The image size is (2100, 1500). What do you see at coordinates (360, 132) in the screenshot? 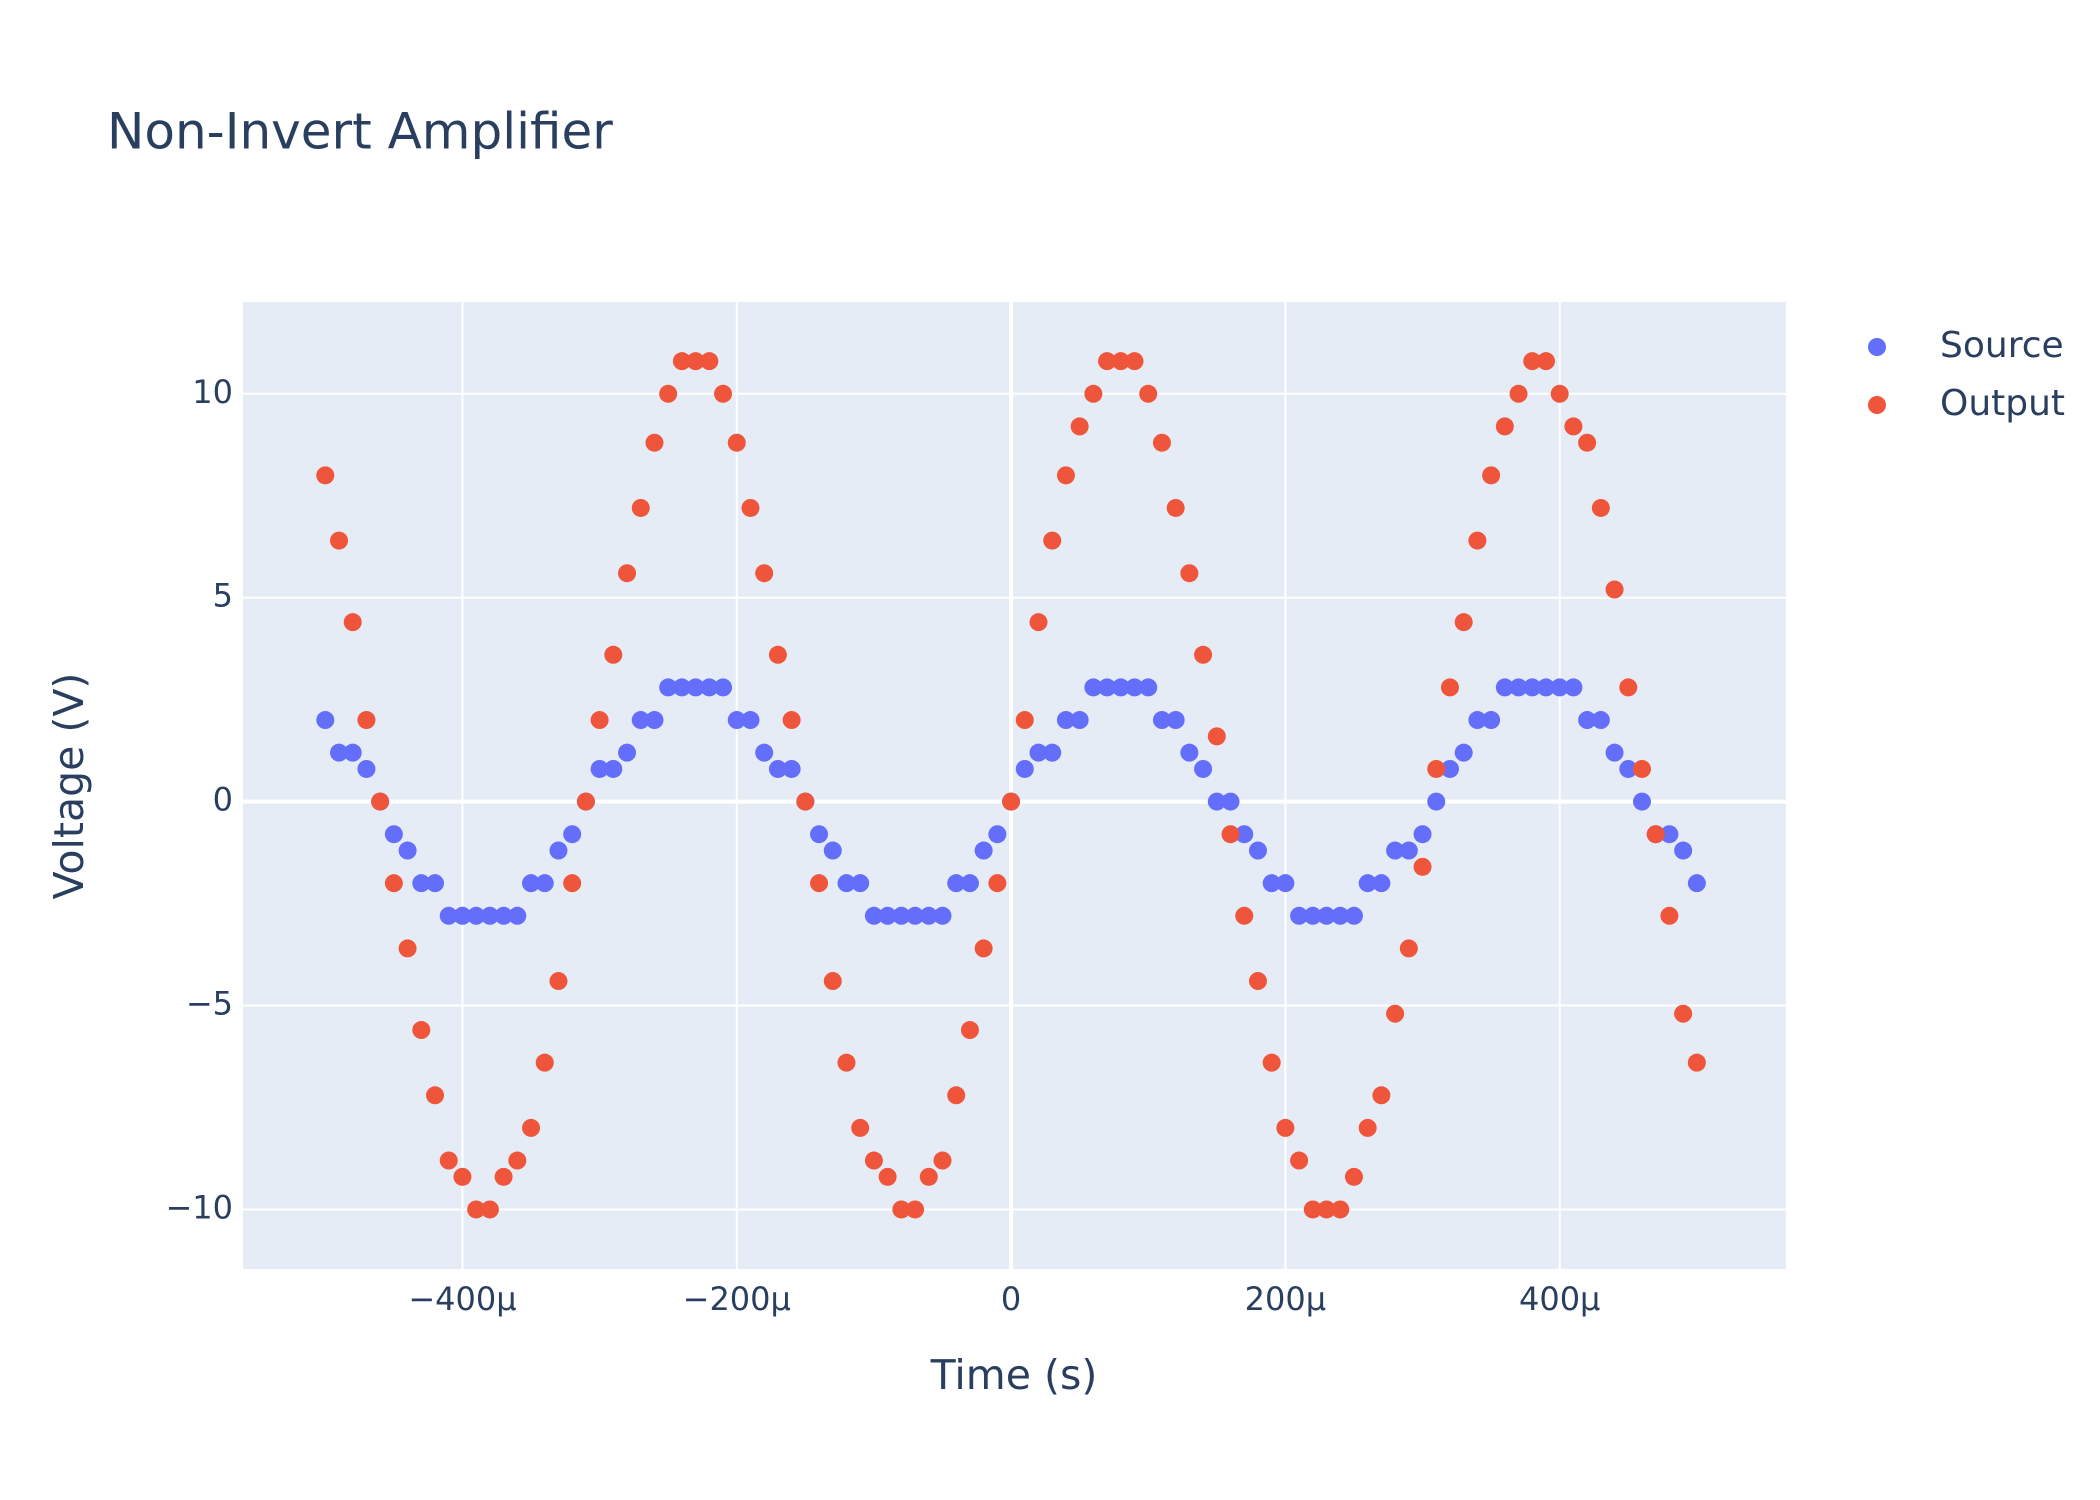
I see `chart-title: Non-Invert Amplifier` at bounding box center [360, 132].